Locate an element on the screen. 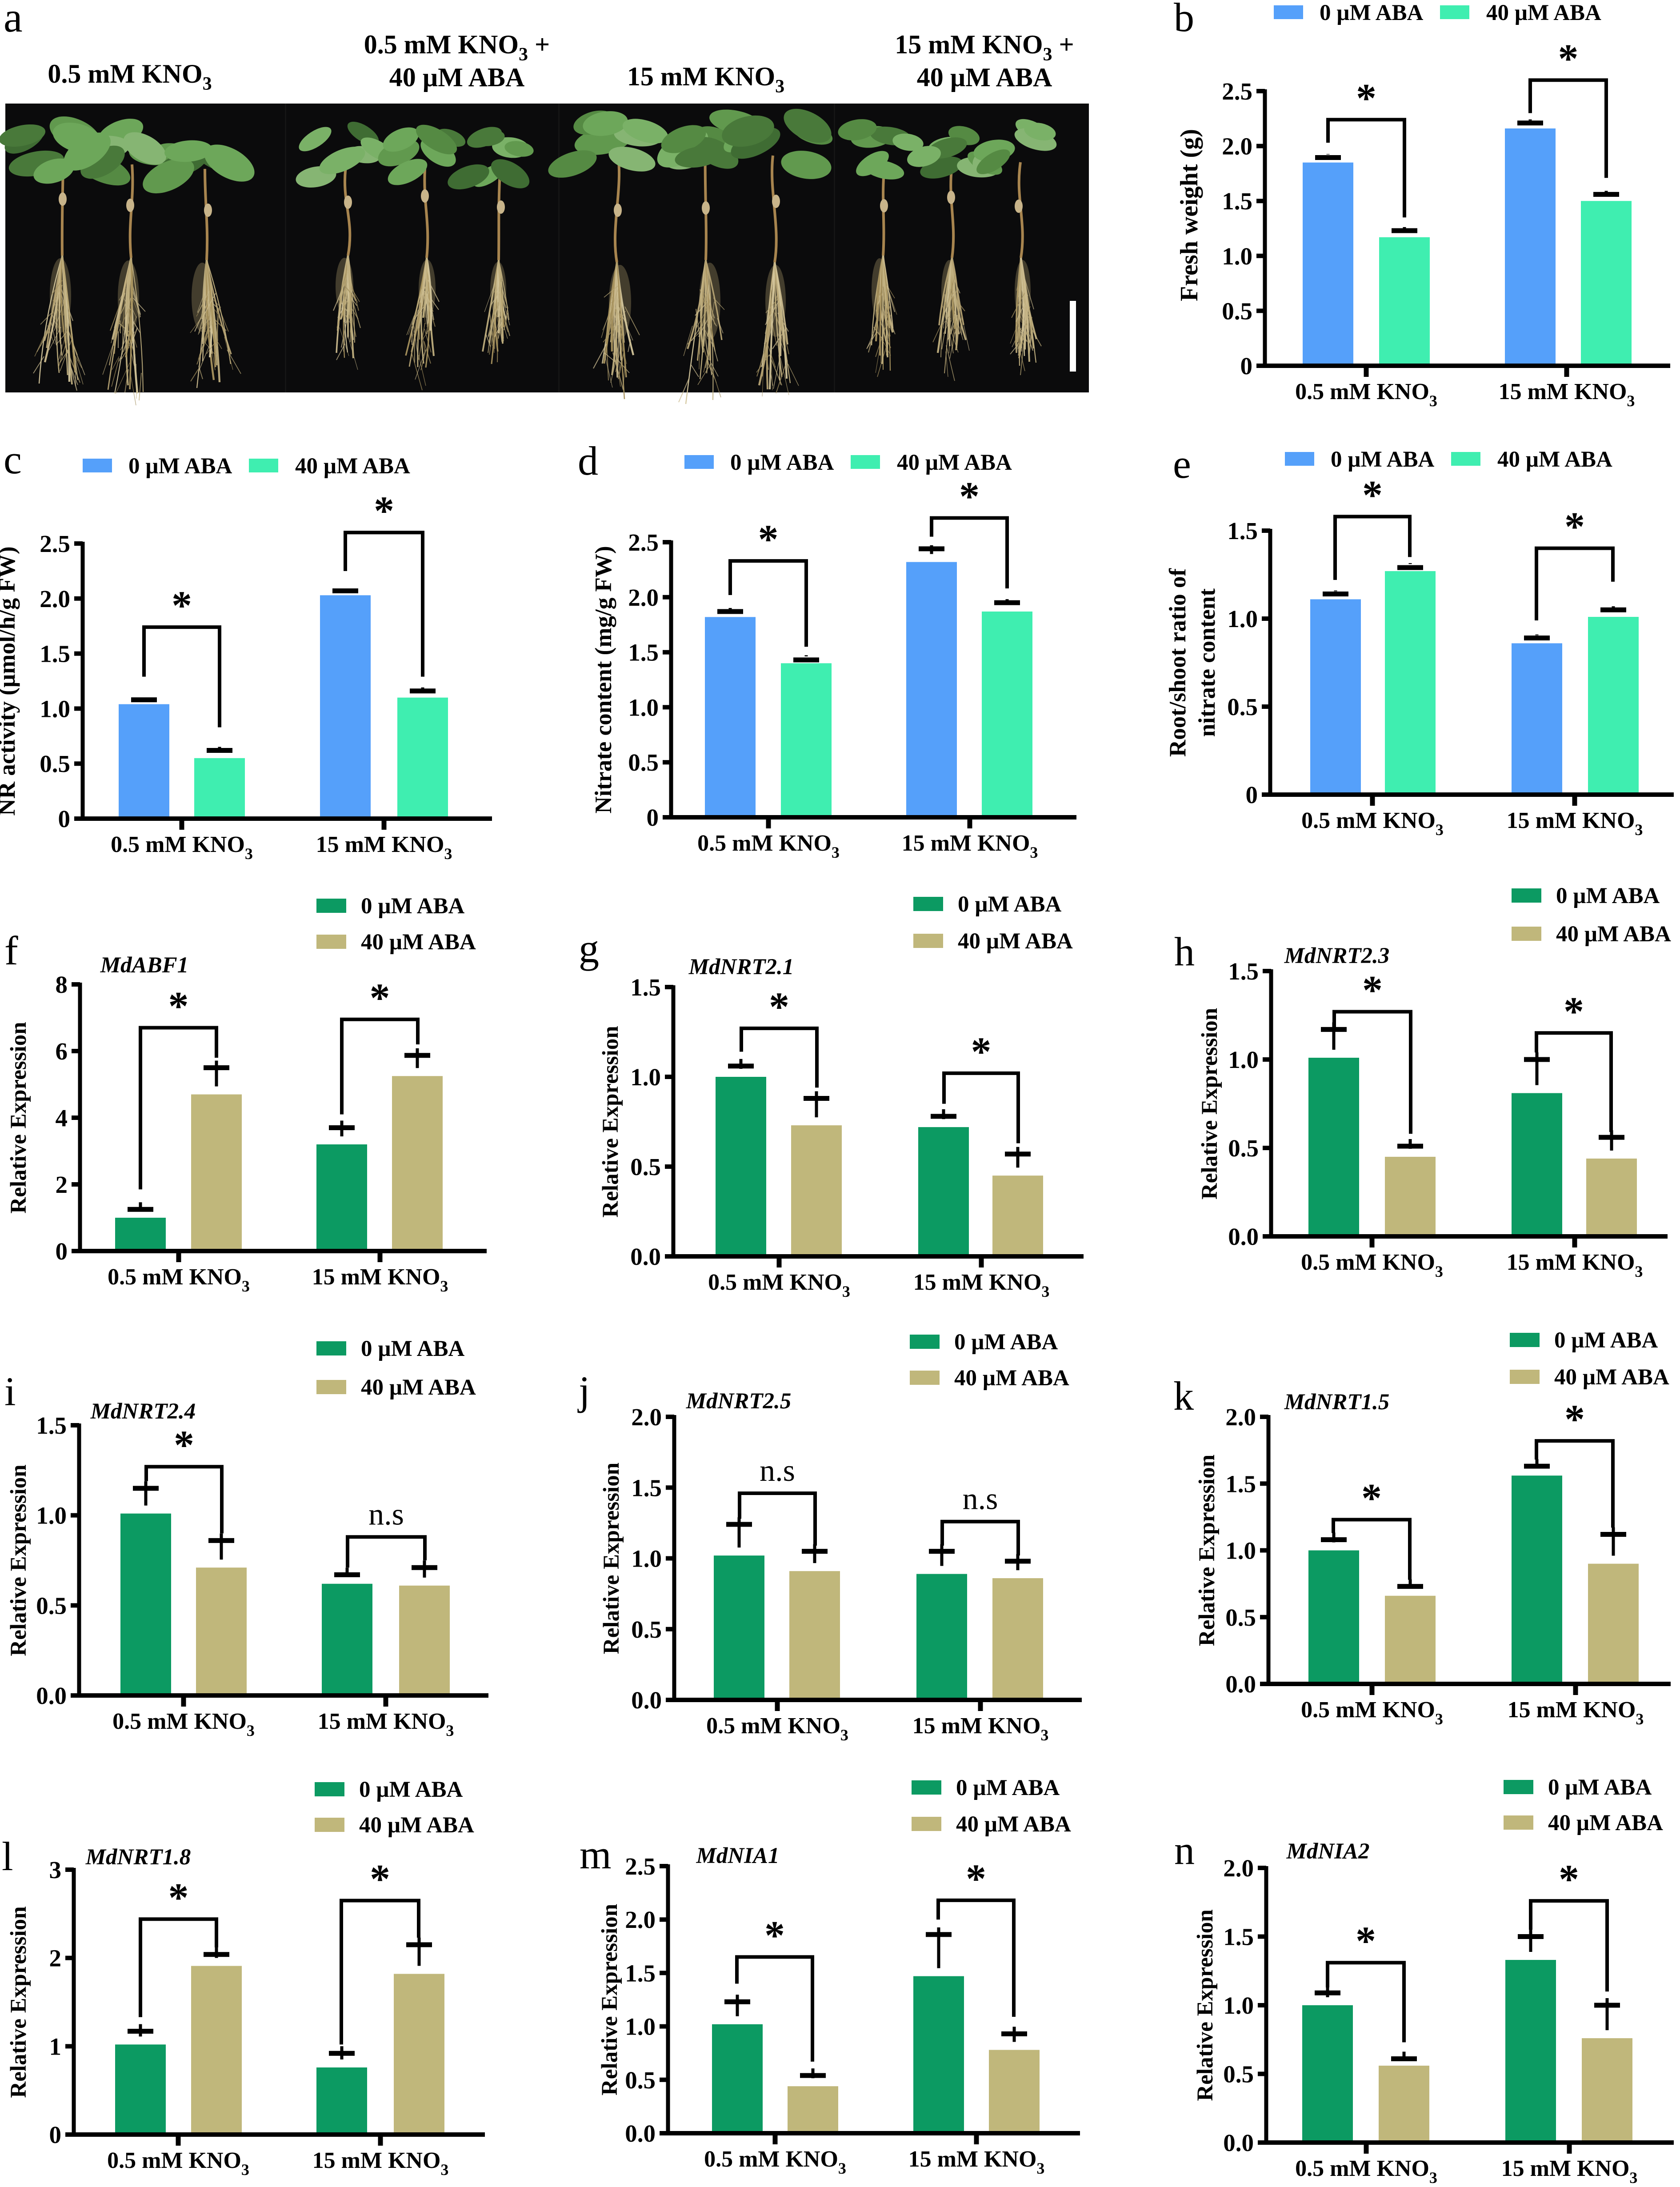  svg-text: MdNIA2 is located at coordinates (1327, 1851).